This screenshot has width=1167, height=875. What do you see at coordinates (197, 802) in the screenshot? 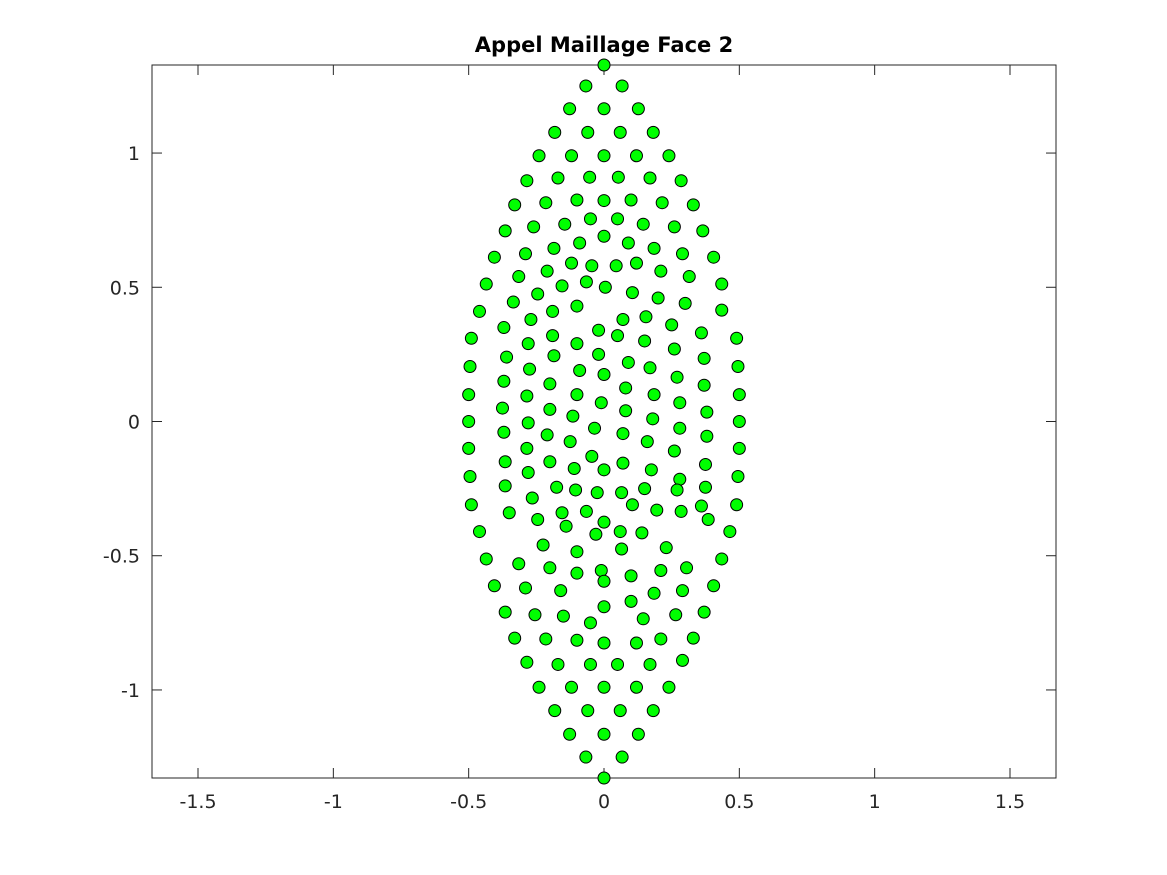
I see `x-tick-label: -1.5` at bounding box center [197, 802].